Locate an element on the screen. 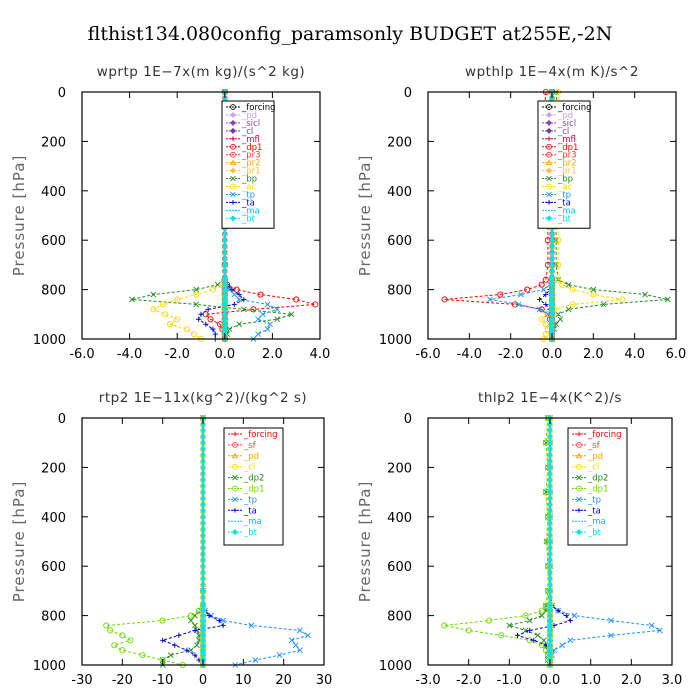 This screenshot has height=700, width=700. x-tick-label: -2.0 is located at coordinates (177, 354).